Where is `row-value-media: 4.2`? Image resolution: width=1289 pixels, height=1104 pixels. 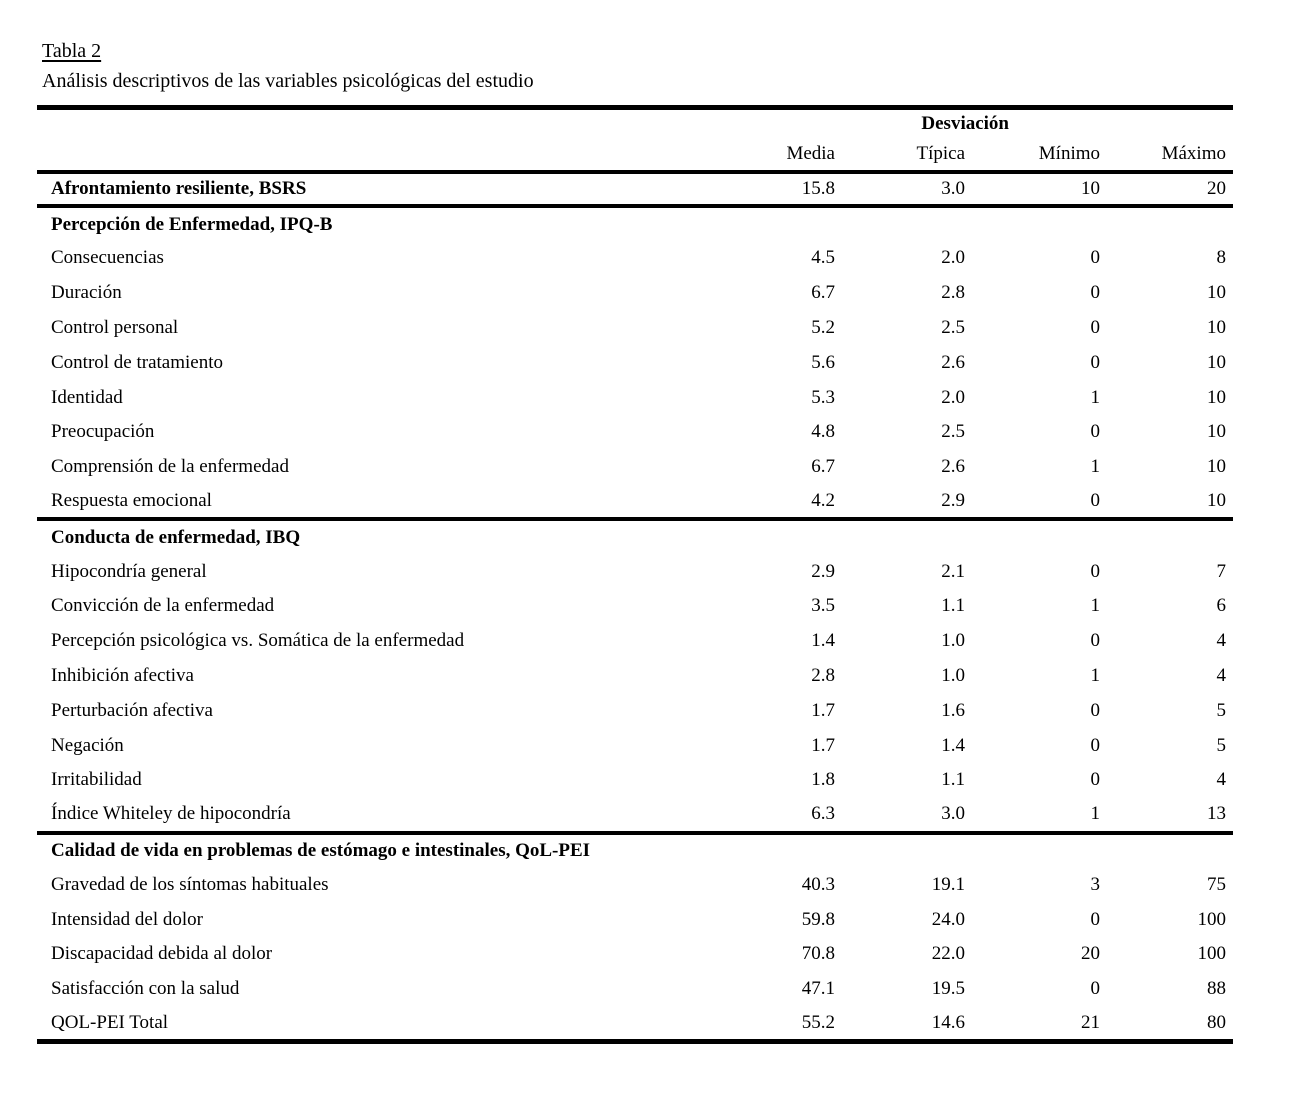
row-value-media: 4.2 is located at coordinates (823, 501).